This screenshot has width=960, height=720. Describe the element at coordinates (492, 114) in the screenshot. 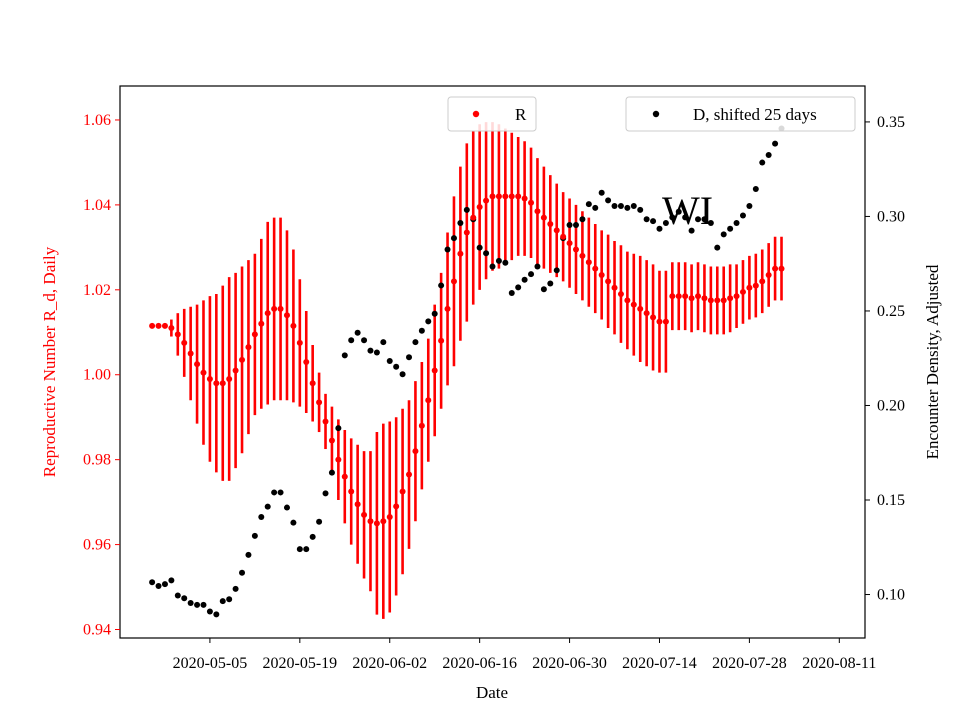

I see `legend-r: R` at that location.